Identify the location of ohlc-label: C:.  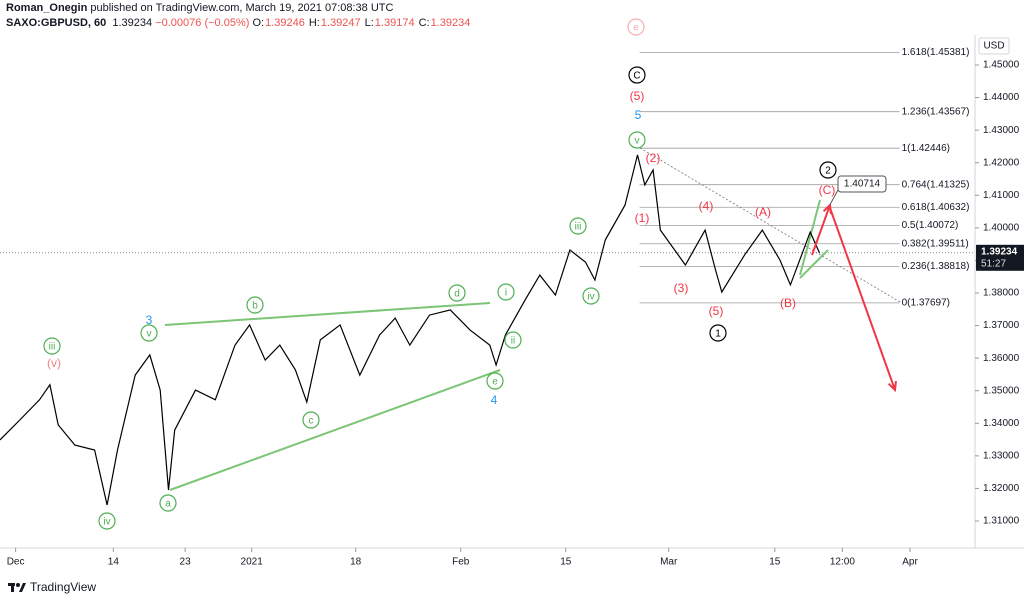
(424, 23).